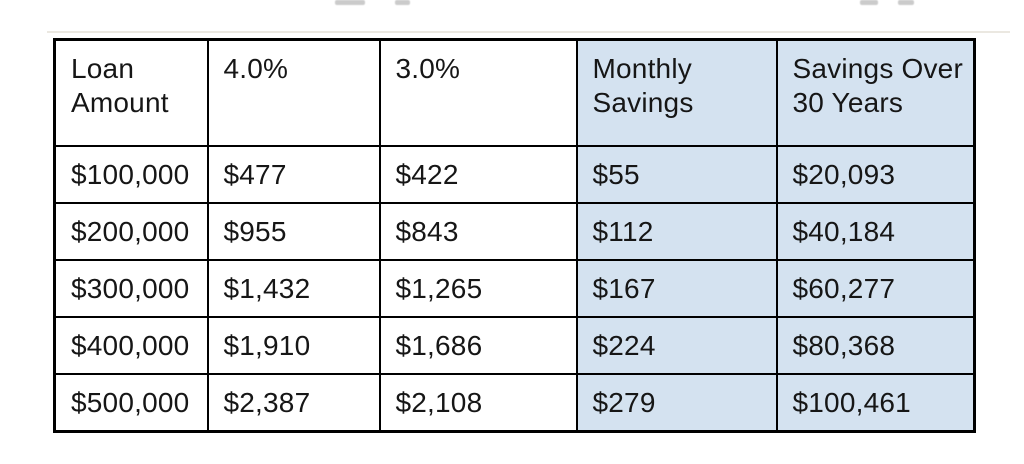 The image size is (1024, 464). I want to click on cell-savings-30-years: $20,093, so click(875, 174).